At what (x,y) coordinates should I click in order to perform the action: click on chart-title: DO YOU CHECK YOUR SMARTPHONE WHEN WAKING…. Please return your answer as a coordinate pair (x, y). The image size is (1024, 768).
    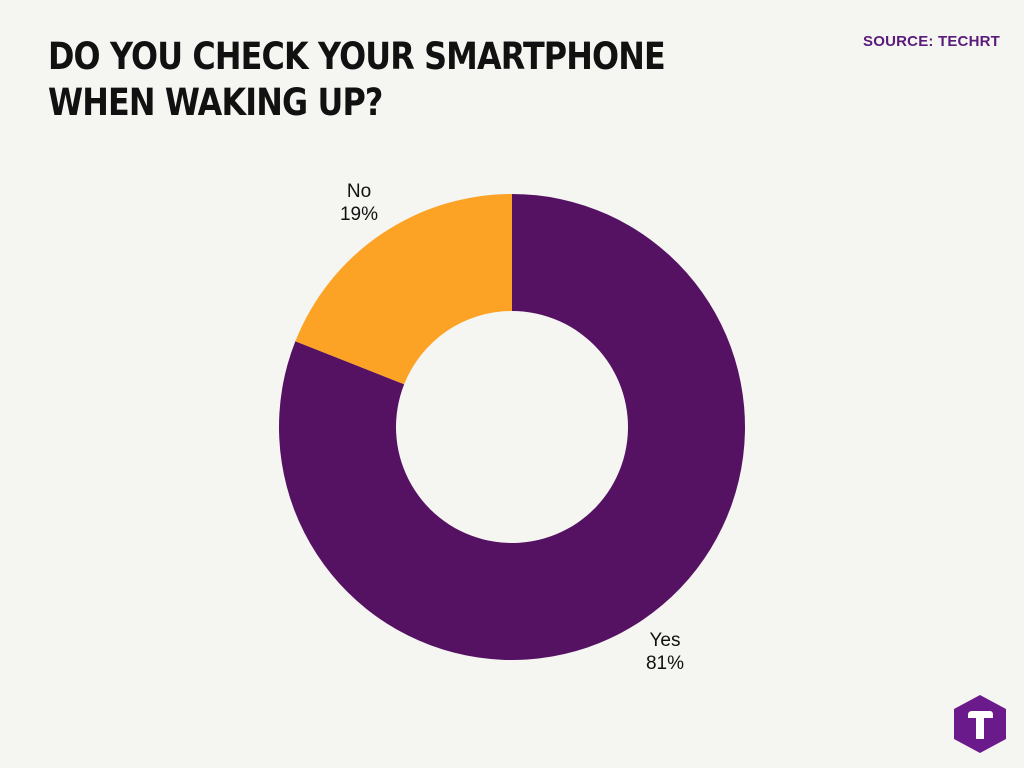
    Looking at the image, I should click on (357, 79).